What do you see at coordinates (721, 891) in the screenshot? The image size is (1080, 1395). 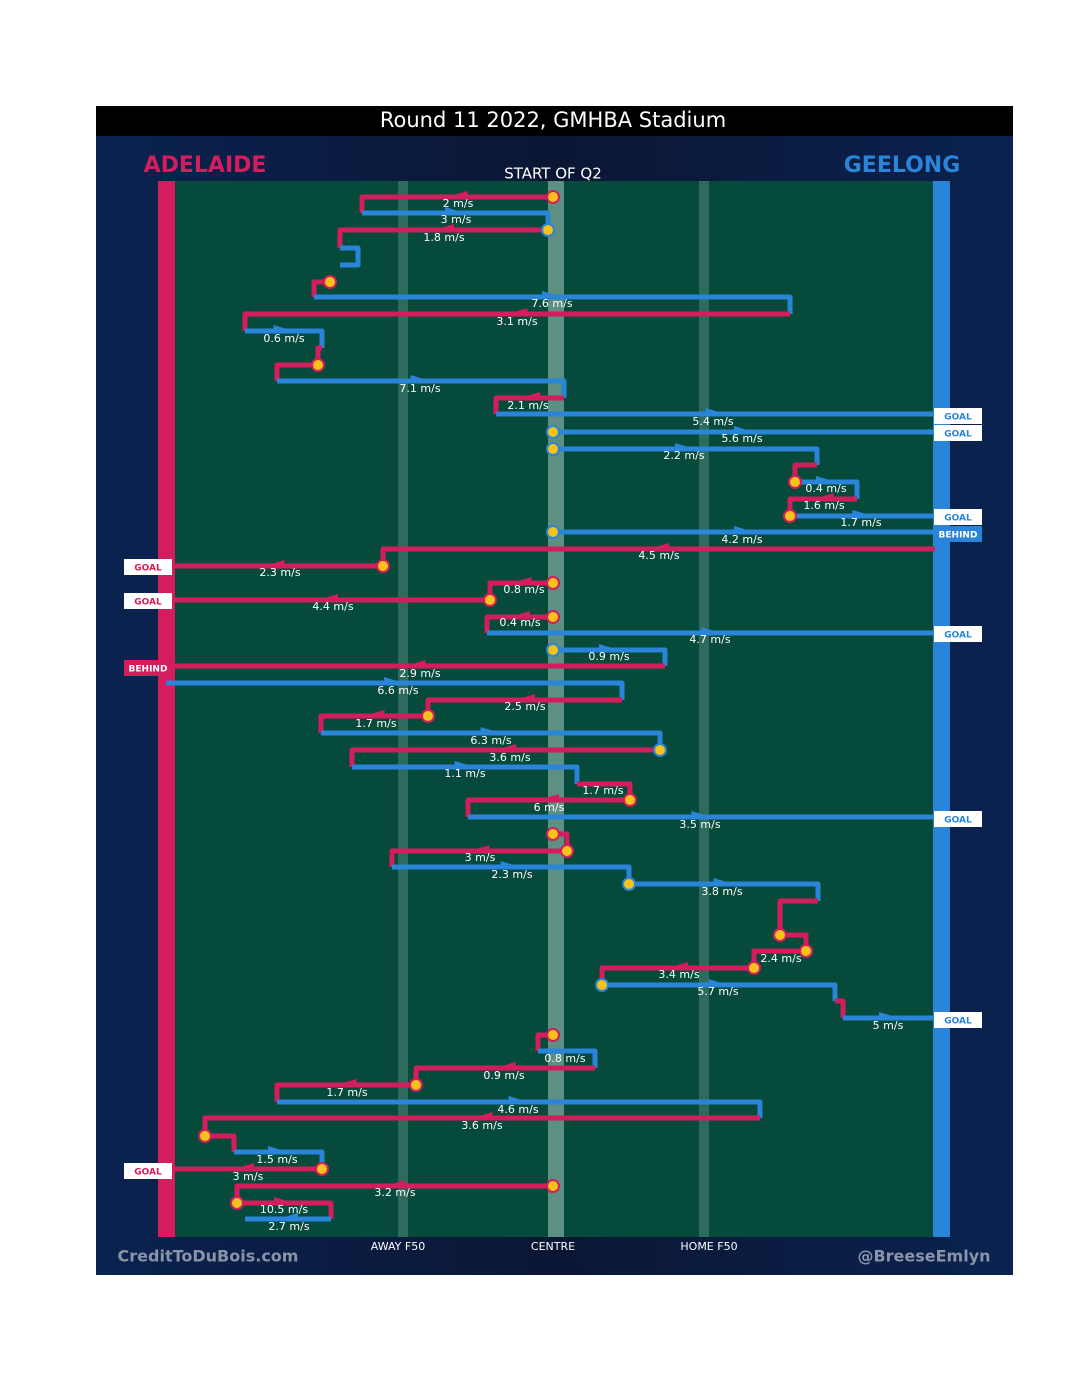 I see `speed-label: 3.8 m/s` at bounding box center [721, 891].